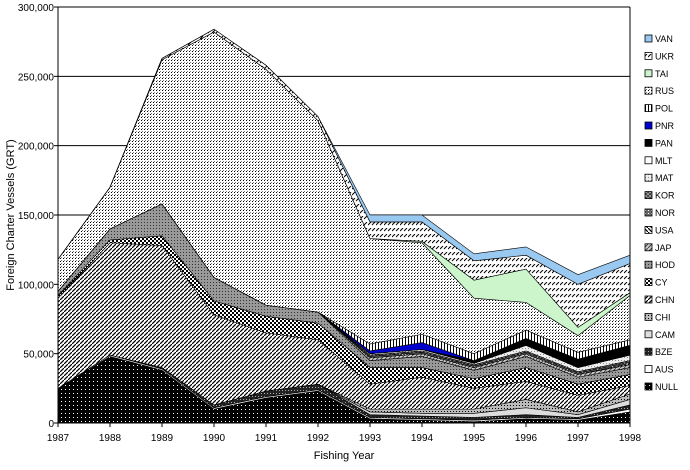 This screenshot has width=690, height=470. What do you see at coordinates (648, 369) in the screenshot?
I see `legend-swatch-aus` at bounding box center [648, 369].